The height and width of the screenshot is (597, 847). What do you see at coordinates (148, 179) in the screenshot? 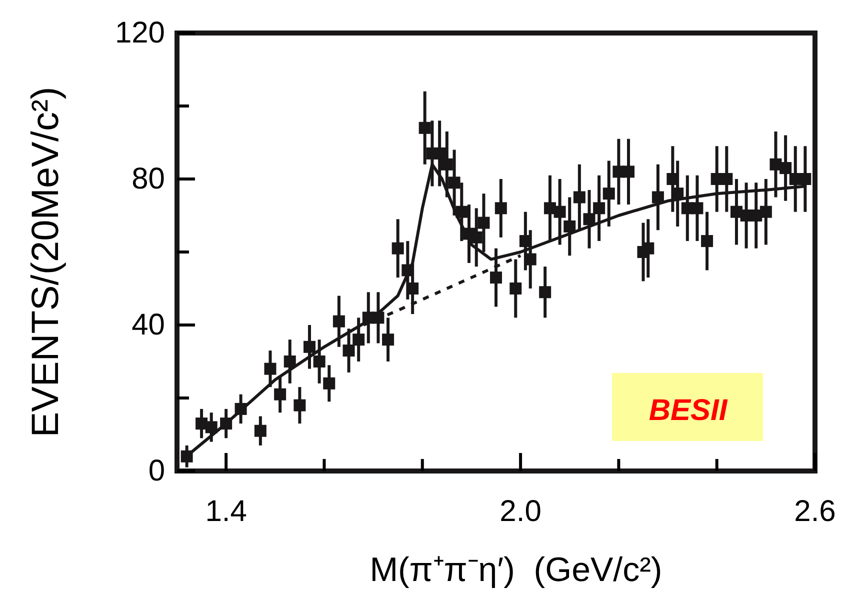
I see `y-tick-label: 80` at bounding box center [148, 179].